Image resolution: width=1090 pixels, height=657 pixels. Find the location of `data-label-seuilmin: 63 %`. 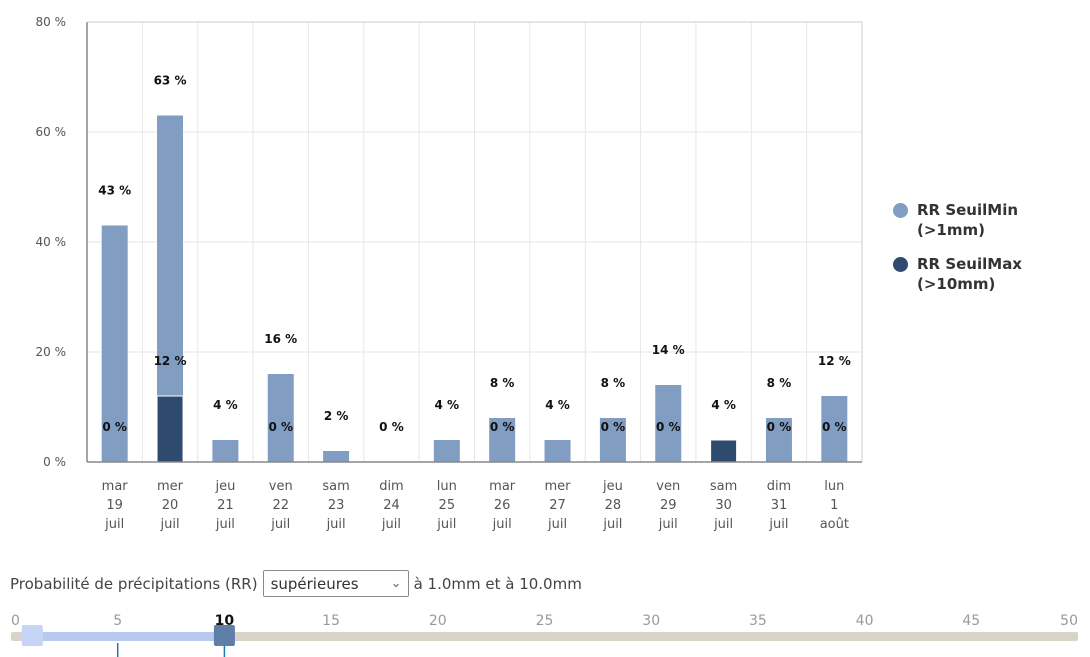

data-label-seuilmin: 63 % is located at coordinates (170, 81).